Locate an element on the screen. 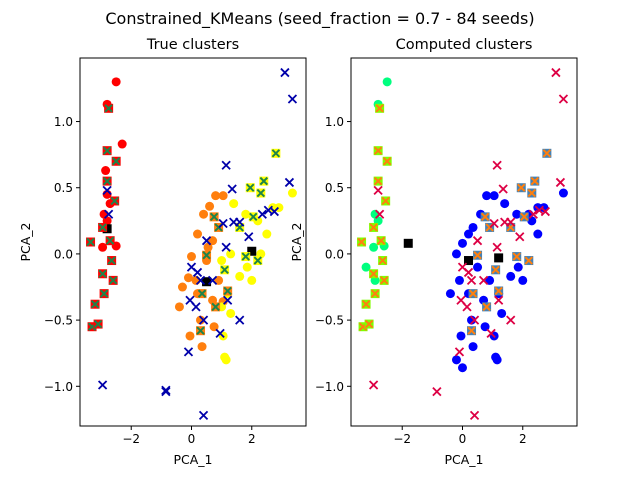 This screenshot has width=640, height=480. x-axis-label: PCA_1 is located at coordinates (463, 459).